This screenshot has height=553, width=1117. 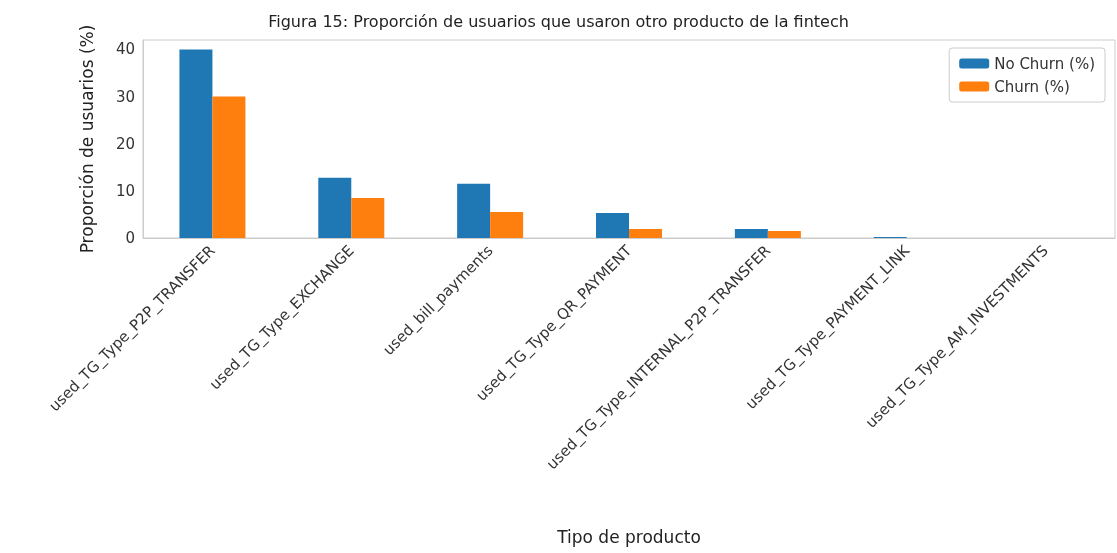 What do you see at coordinates (1045, 63) in the screenshot?
I see `legend-label: No Churn (%)` at bounding box center [1045, 63].